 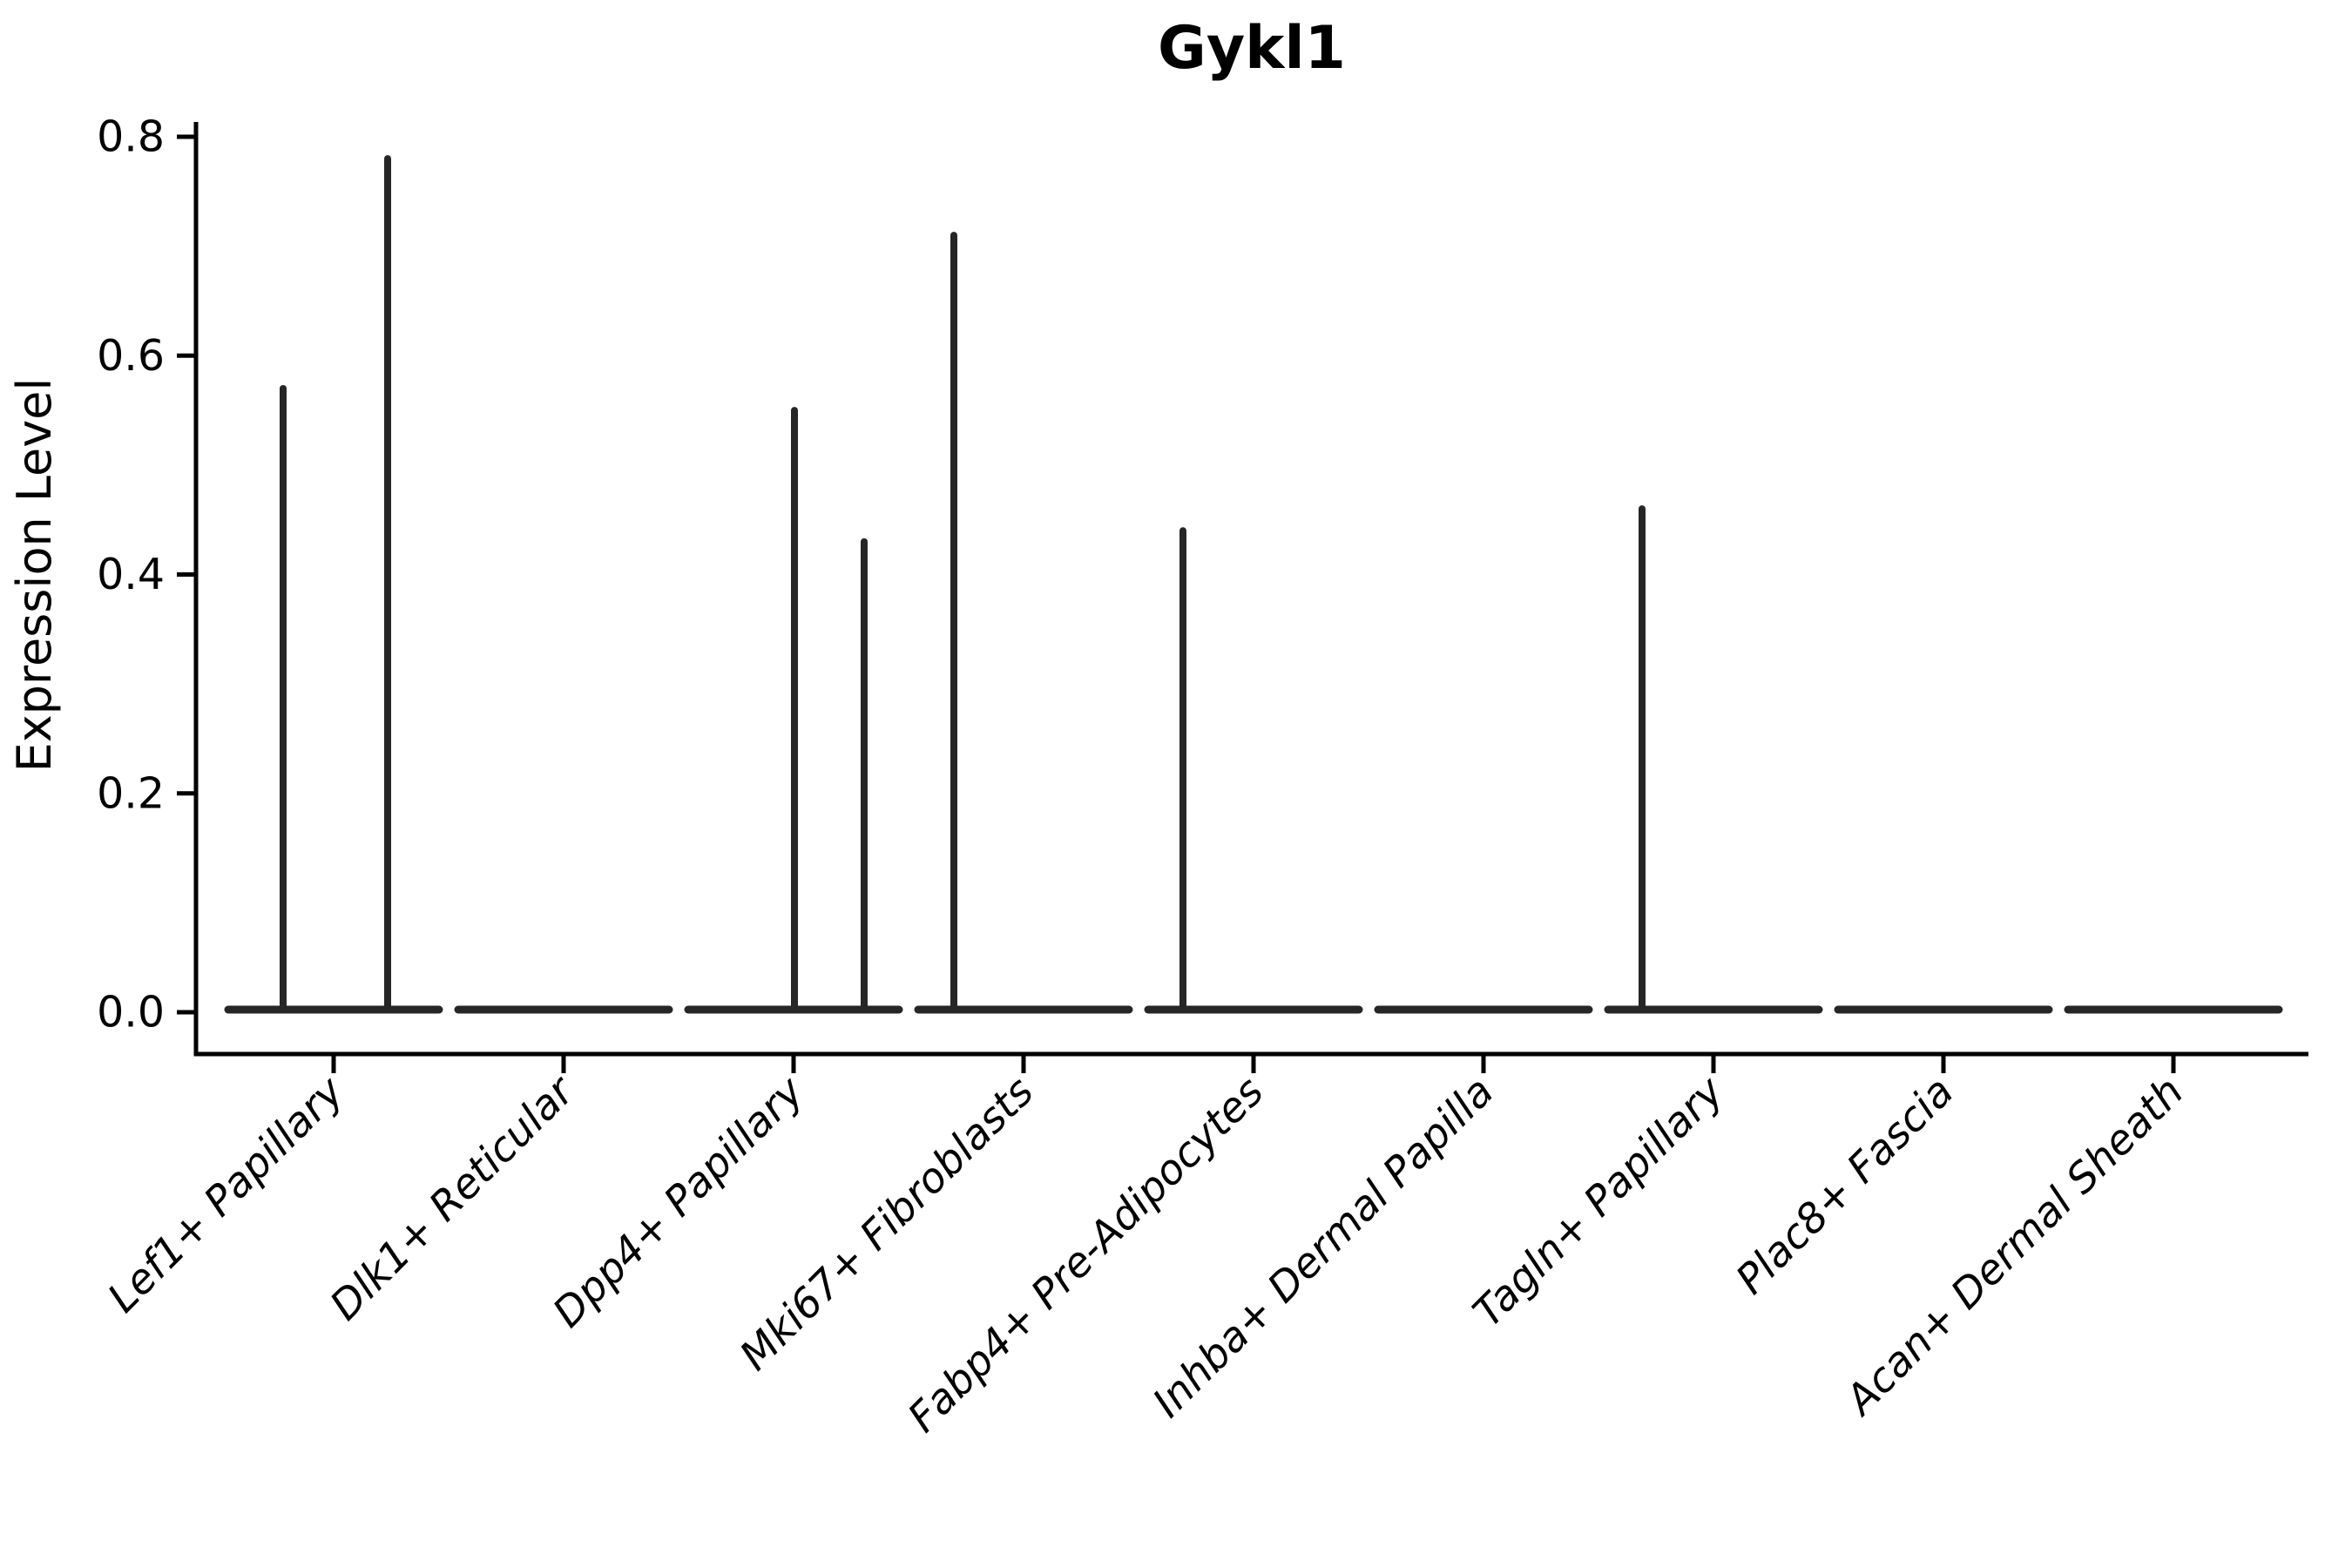 I want to click on x-tick-label: Dpp4+ Papillary, so click(x=679, y=1202).